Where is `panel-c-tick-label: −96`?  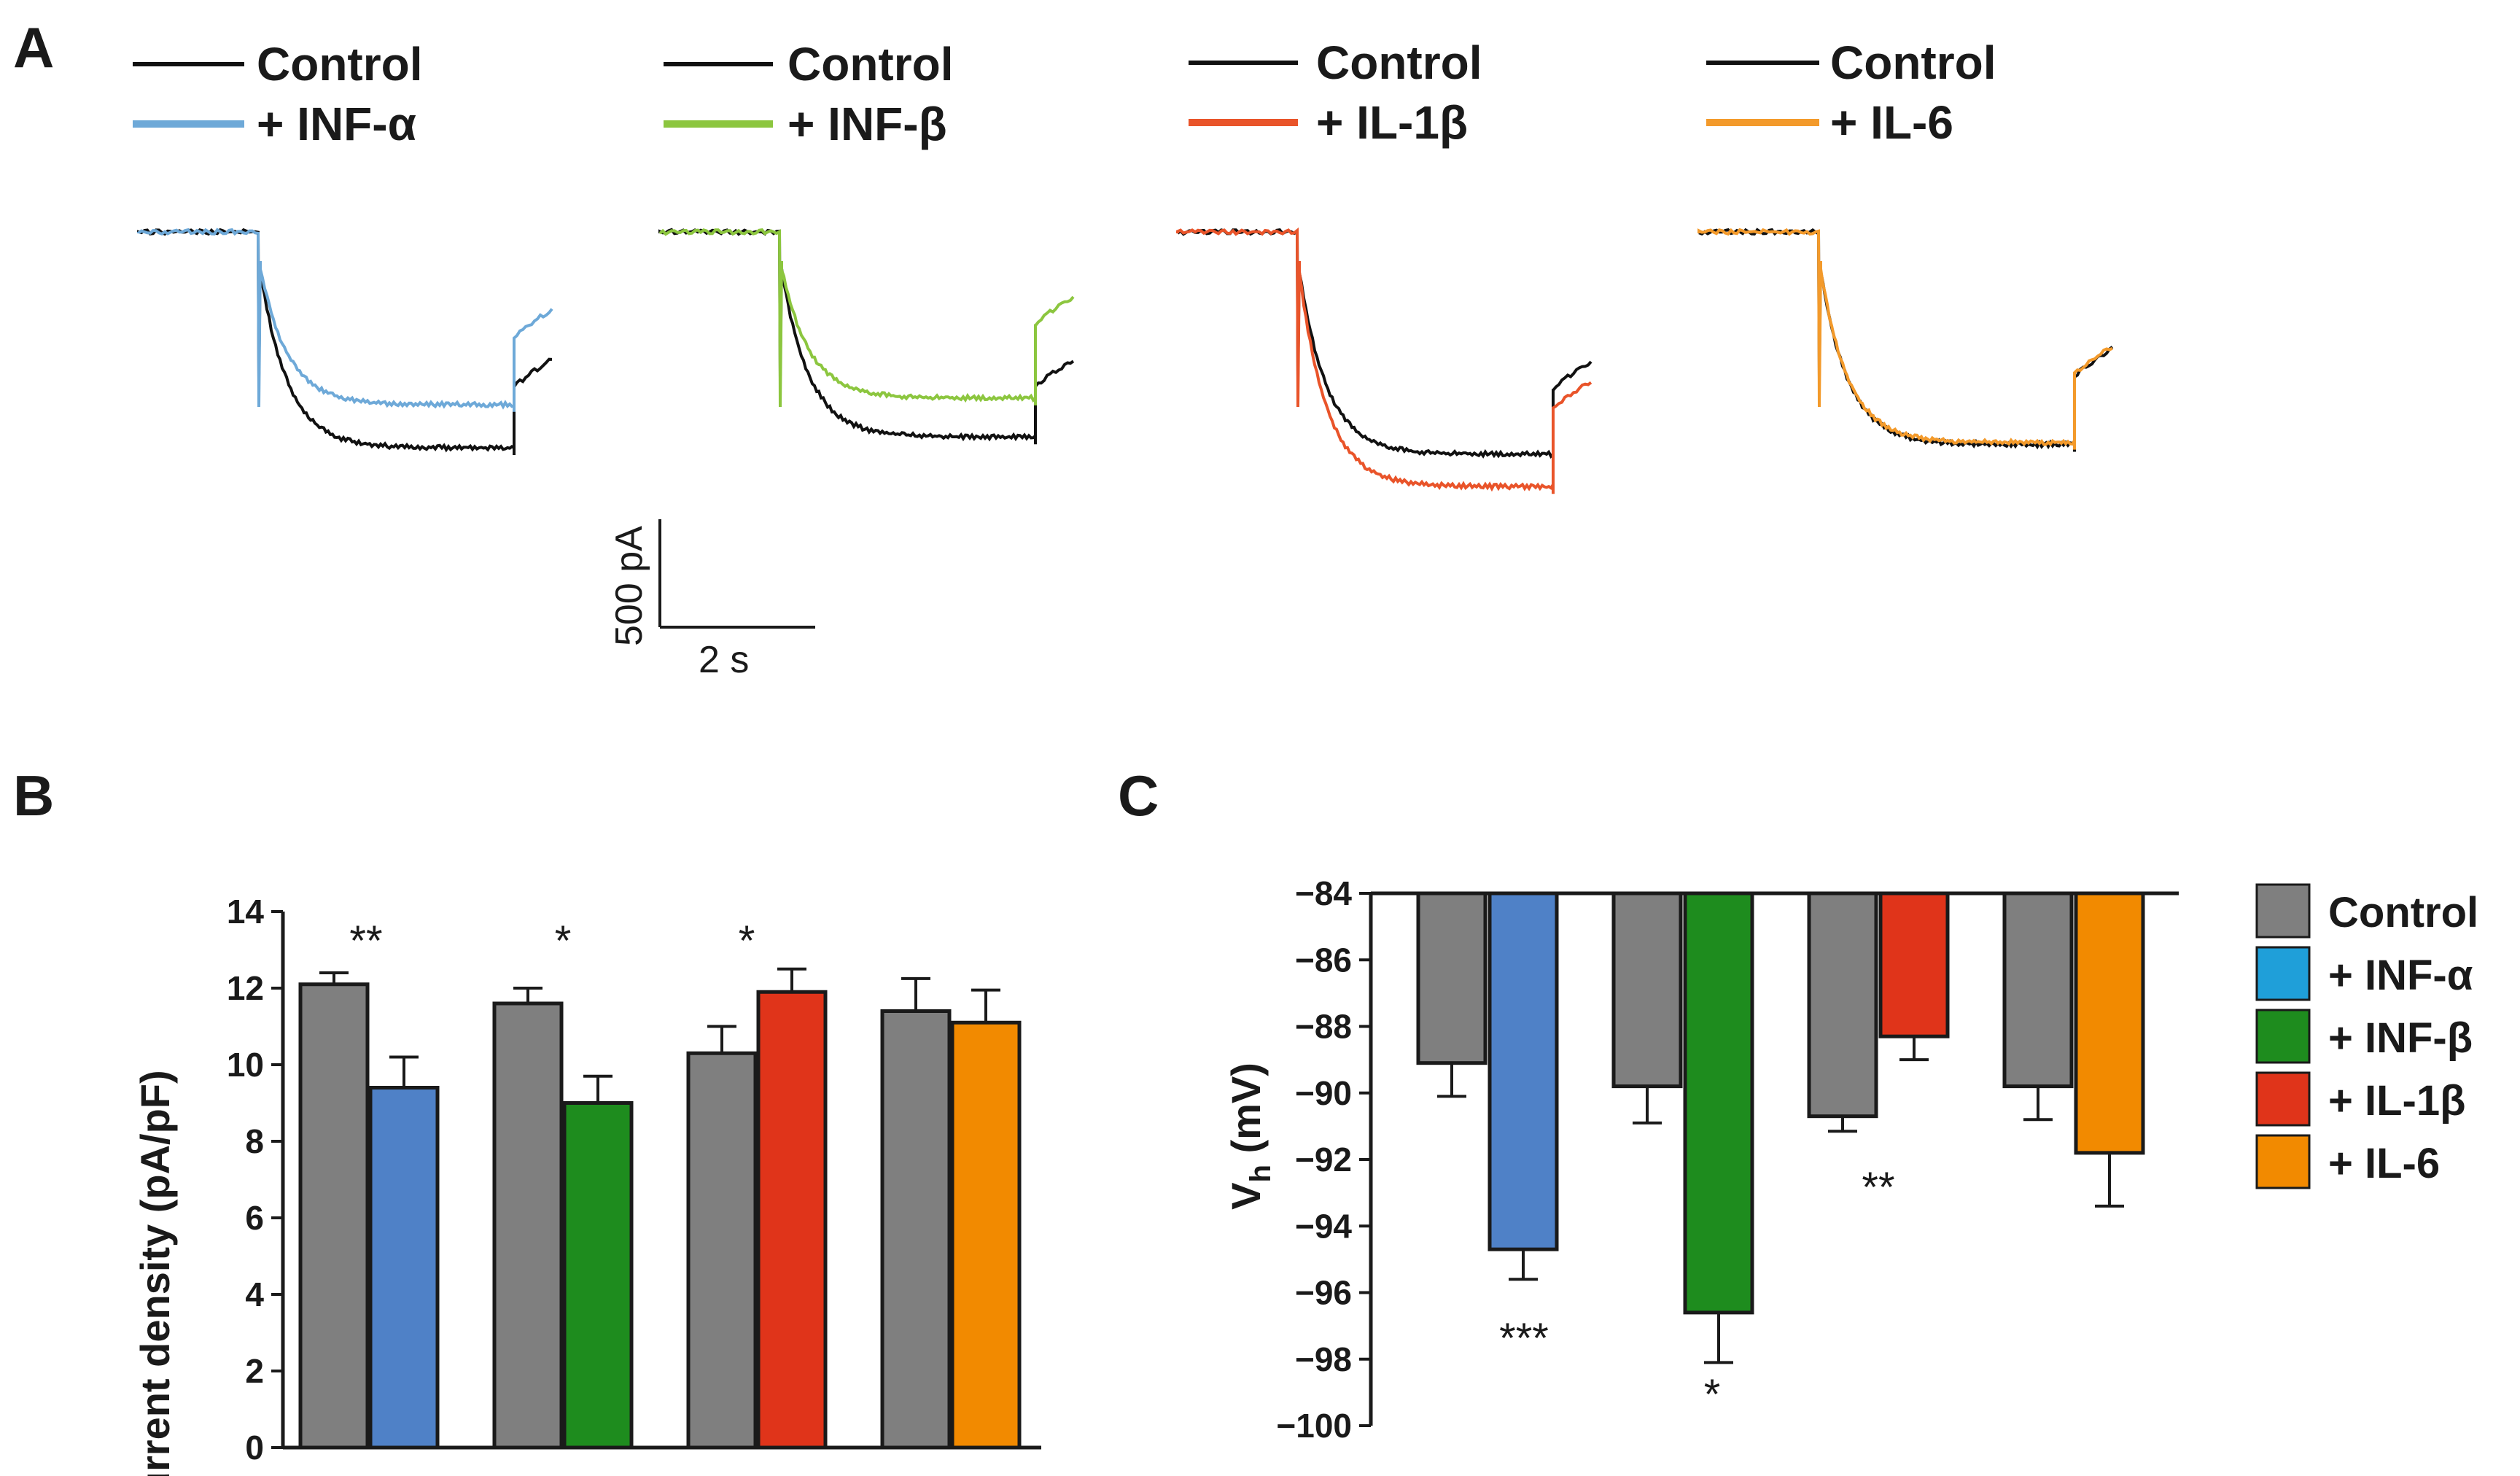 panel-c-tick-label: −96 is located at coordinates (1323, 1293).